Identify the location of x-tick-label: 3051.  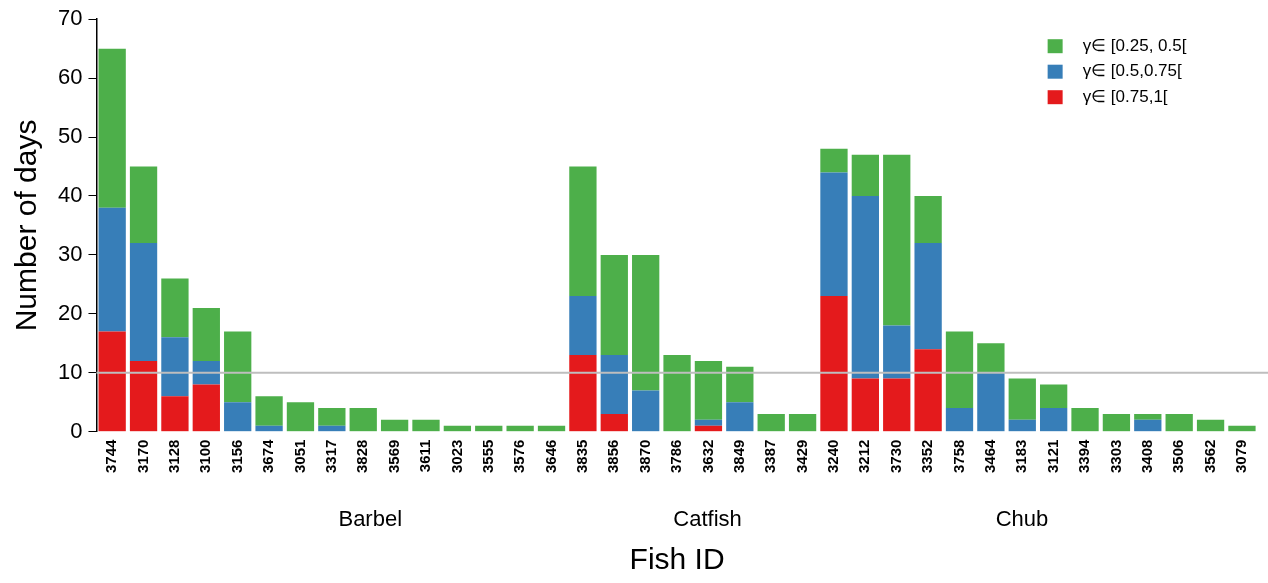
(299, 456).